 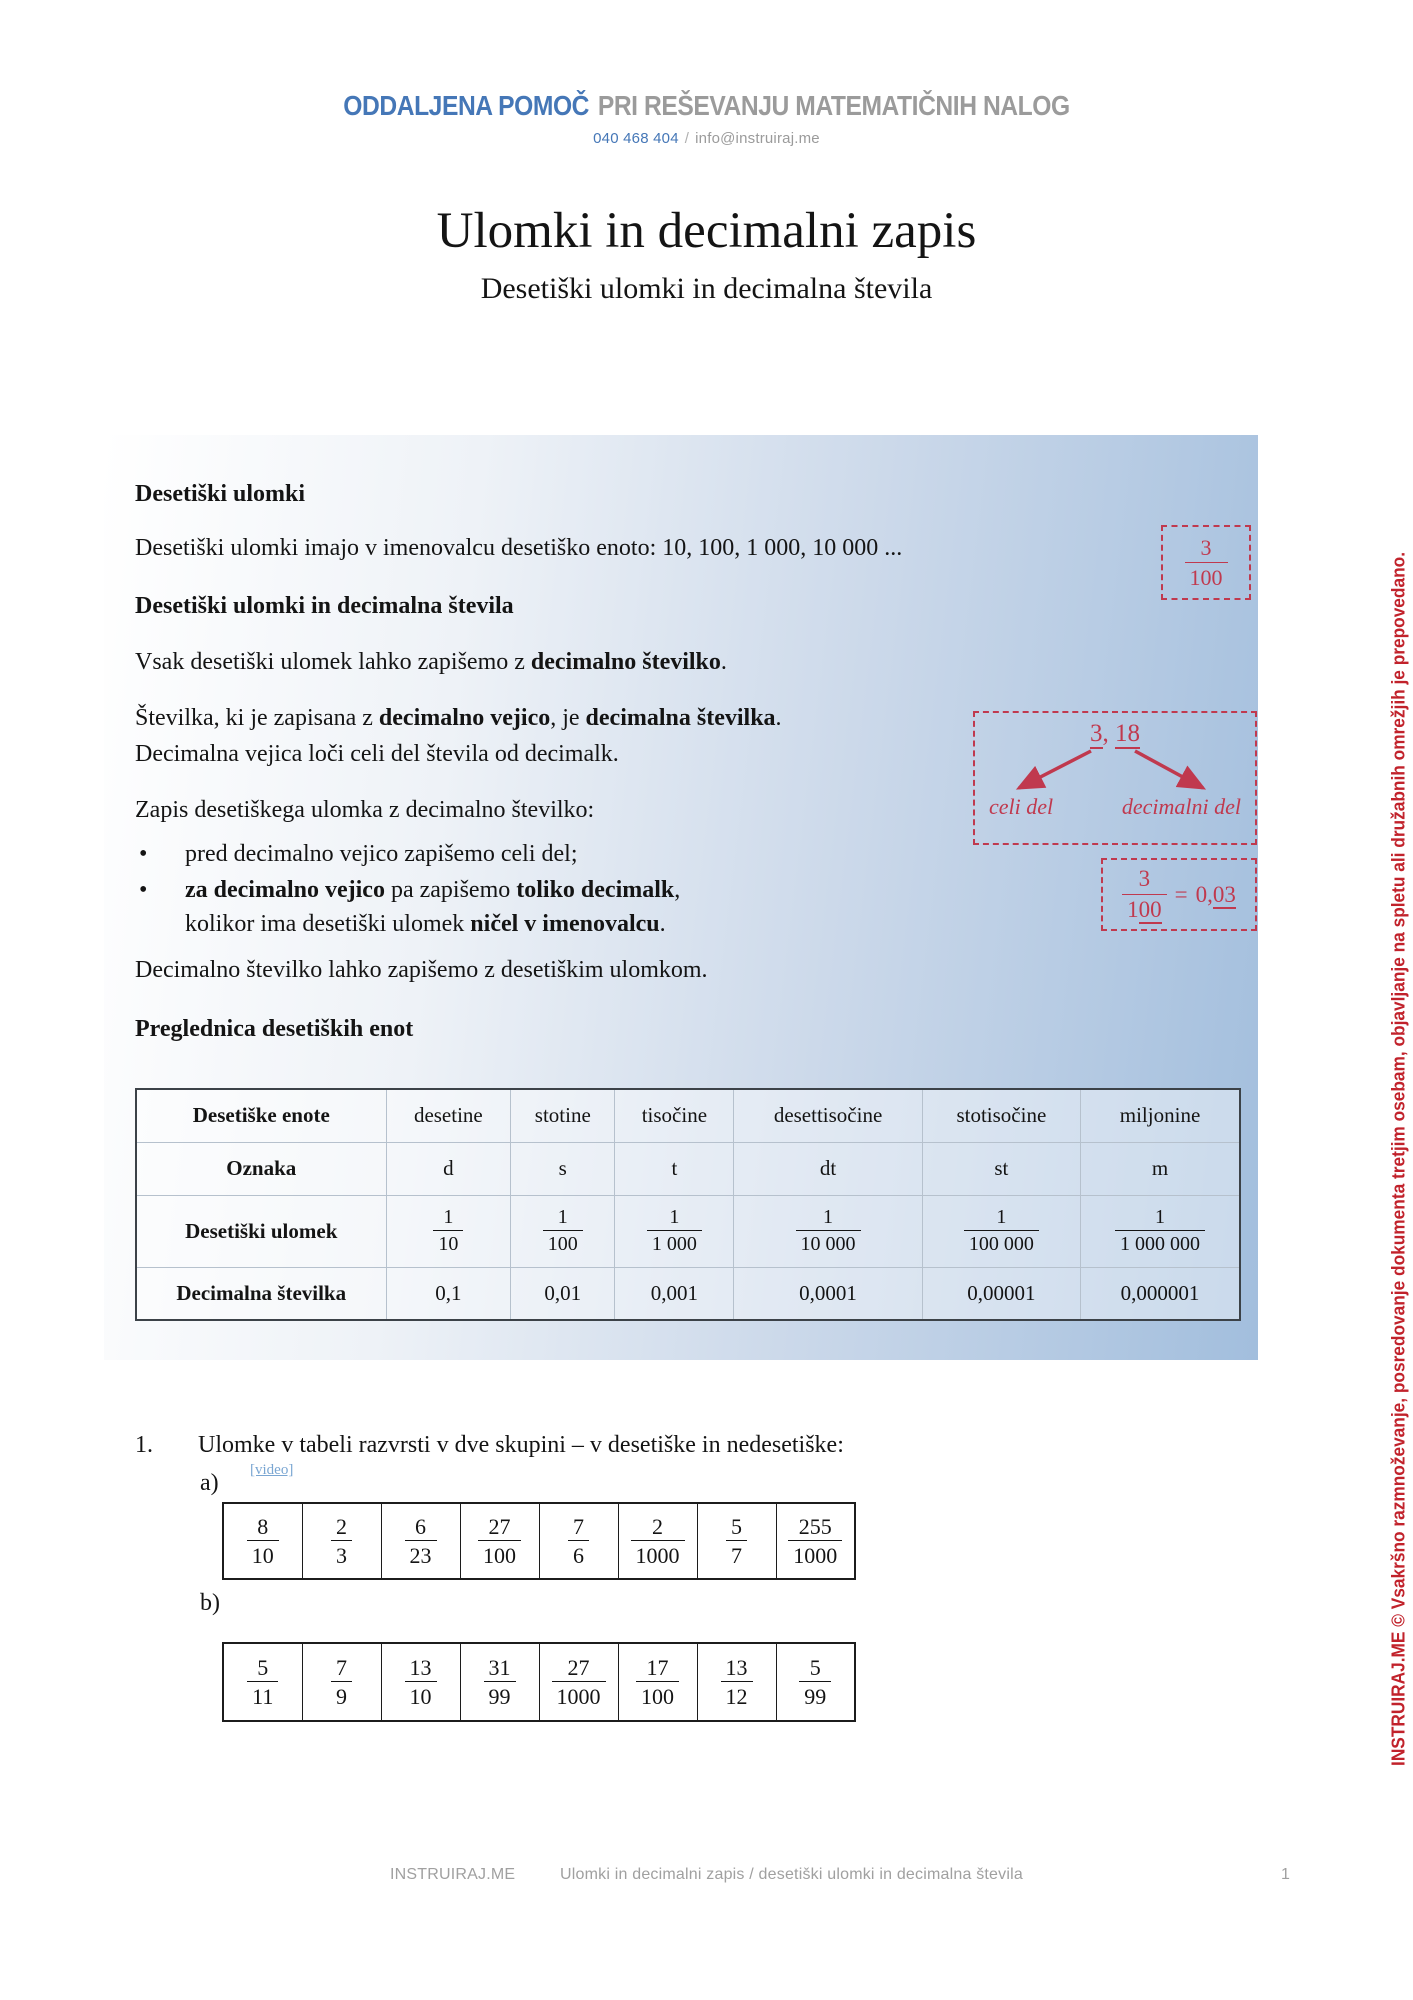 What do you see at coordinates (1115, 778) in the screenshot?
I see `decimal-number-diagram: 3, 18 celi del decimalni del` at bounding box center [1115, 778].